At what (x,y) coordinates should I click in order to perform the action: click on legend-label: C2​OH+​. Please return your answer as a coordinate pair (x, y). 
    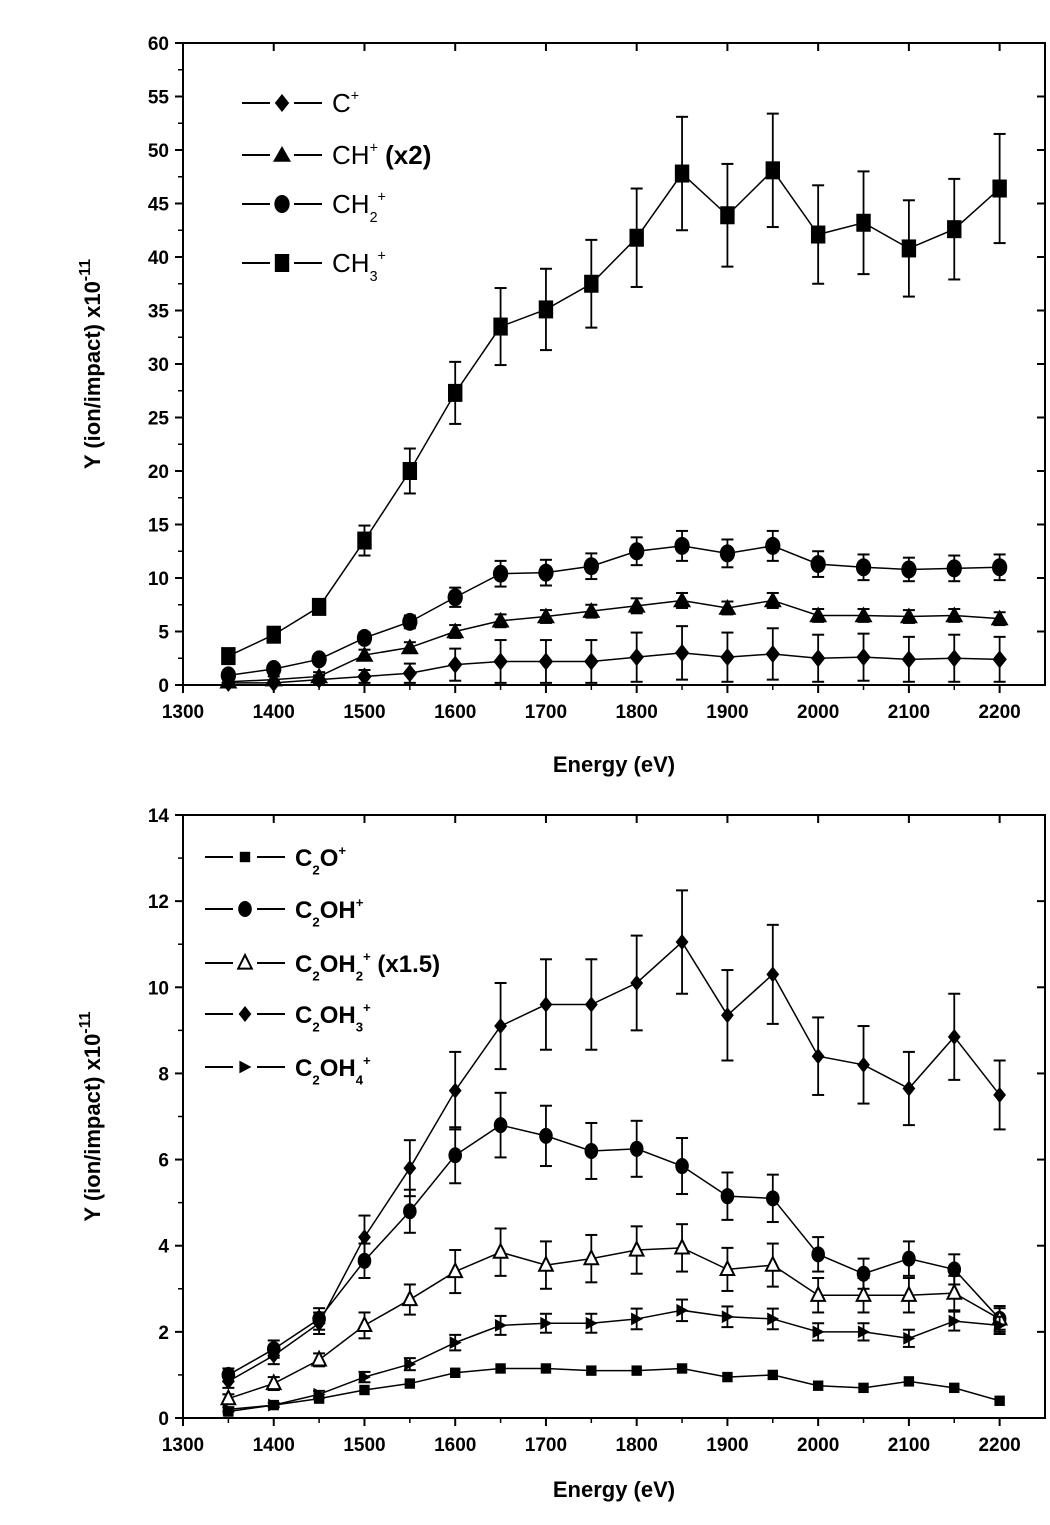
    Looking at the image, I should click on (329, 912).